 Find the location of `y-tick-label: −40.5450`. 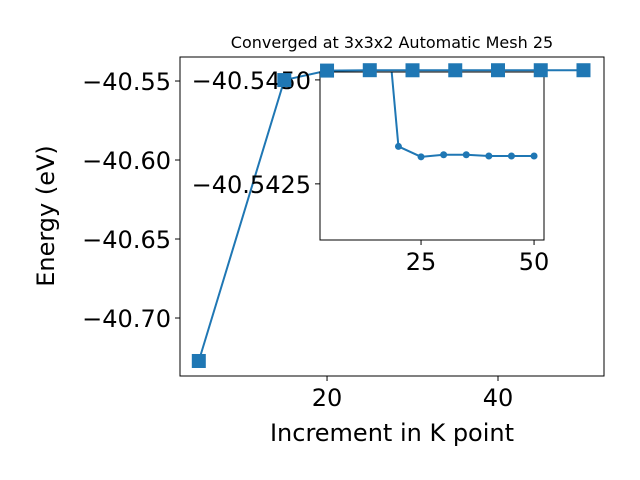

y-tick-label: −40.5450 is located at coordinates (251, 81).